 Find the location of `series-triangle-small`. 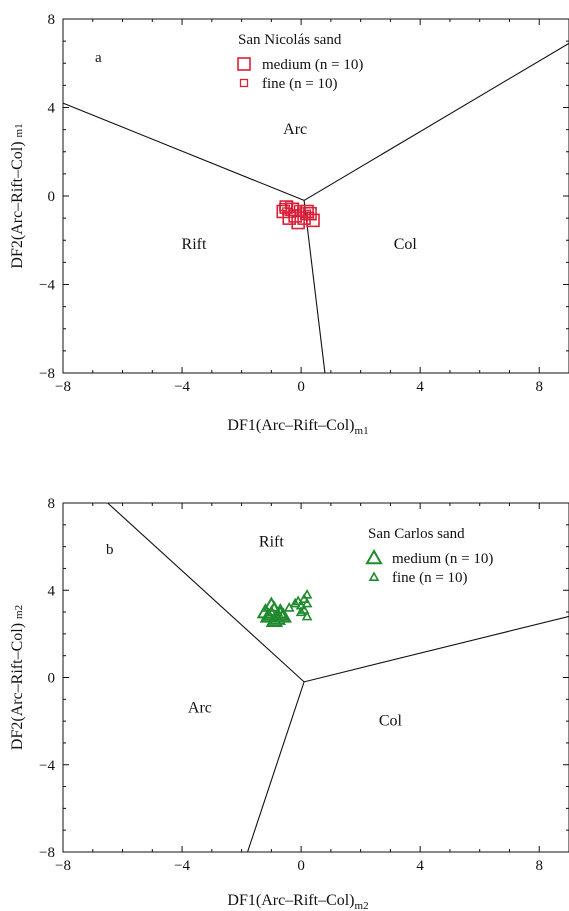

series-triangle-small is located at coordinates (298, 604).